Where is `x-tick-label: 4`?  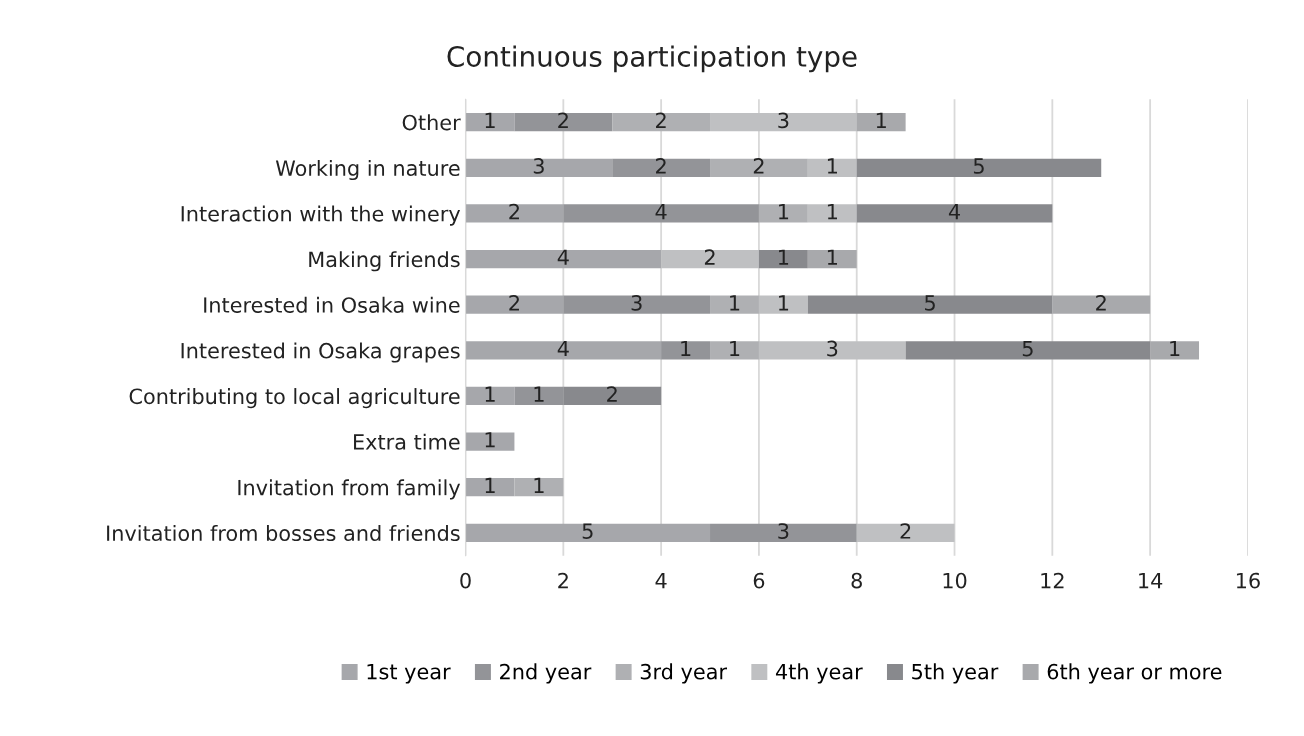
x-tick-label: 4 is located at coordinates (661, 580).